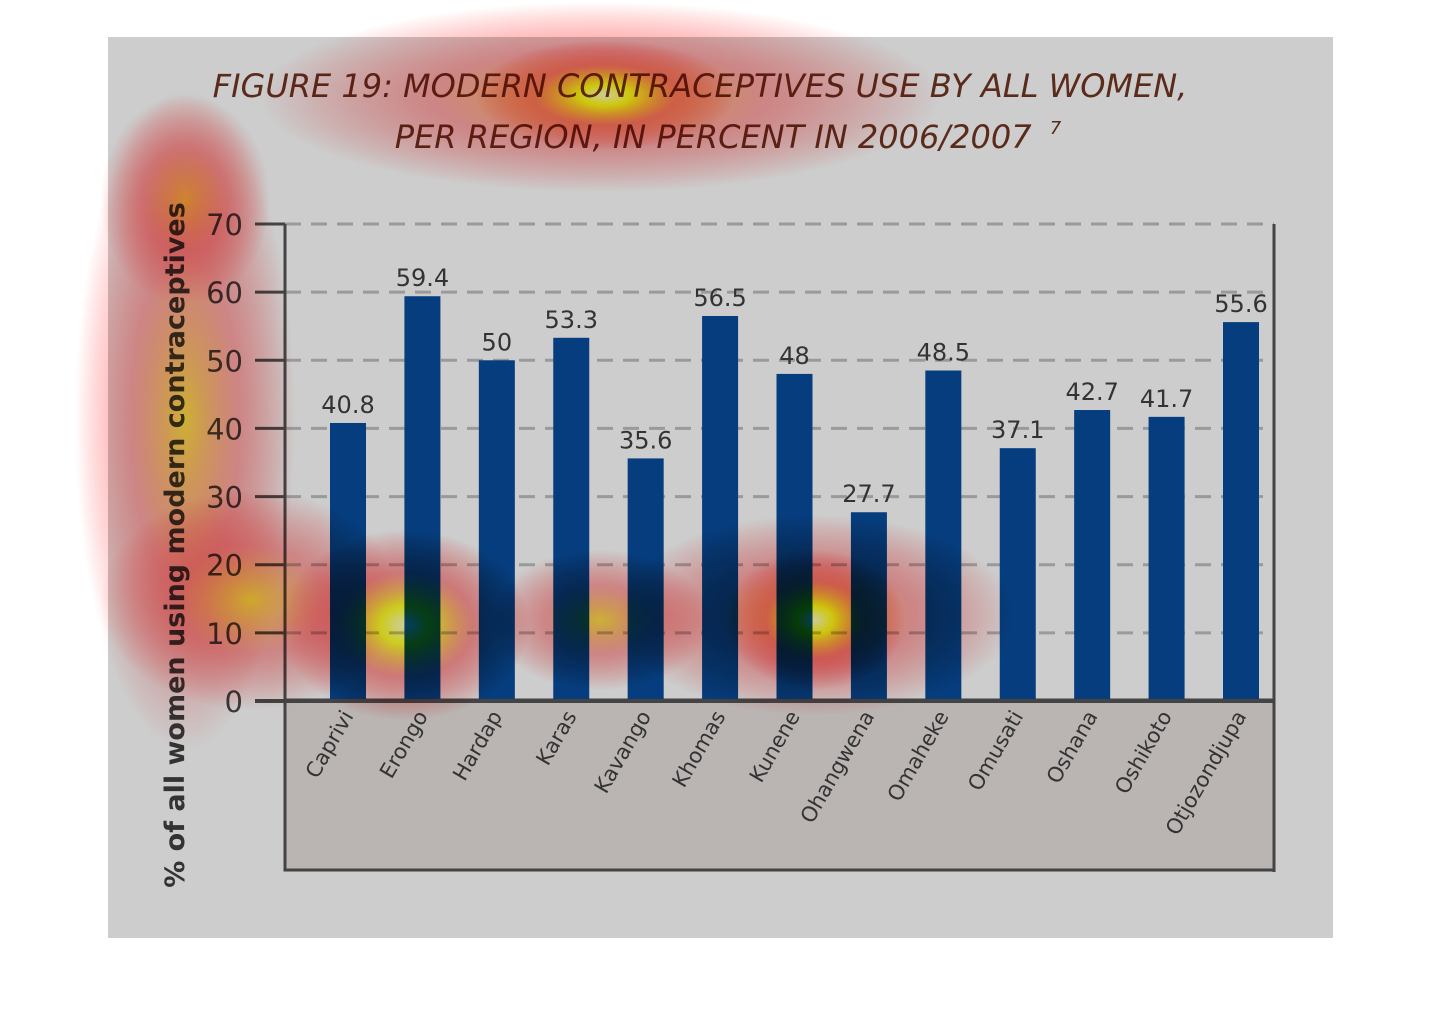 This screenshot has width=1442, height=1032. Describe the element at coordinates (794, 356) in the screenshot. I see `value-label: 48` at that location.